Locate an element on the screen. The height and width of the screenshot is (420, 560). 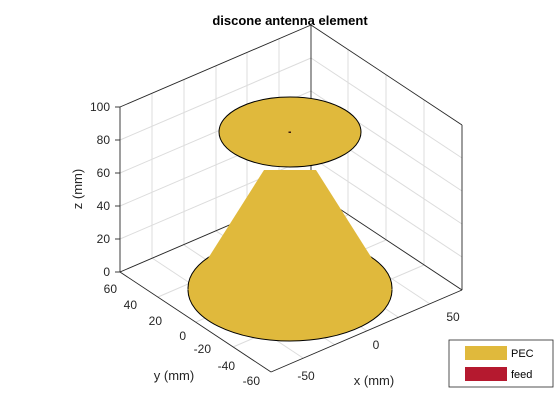
x-tick-label: 0 is located at coordinates (376, 345).